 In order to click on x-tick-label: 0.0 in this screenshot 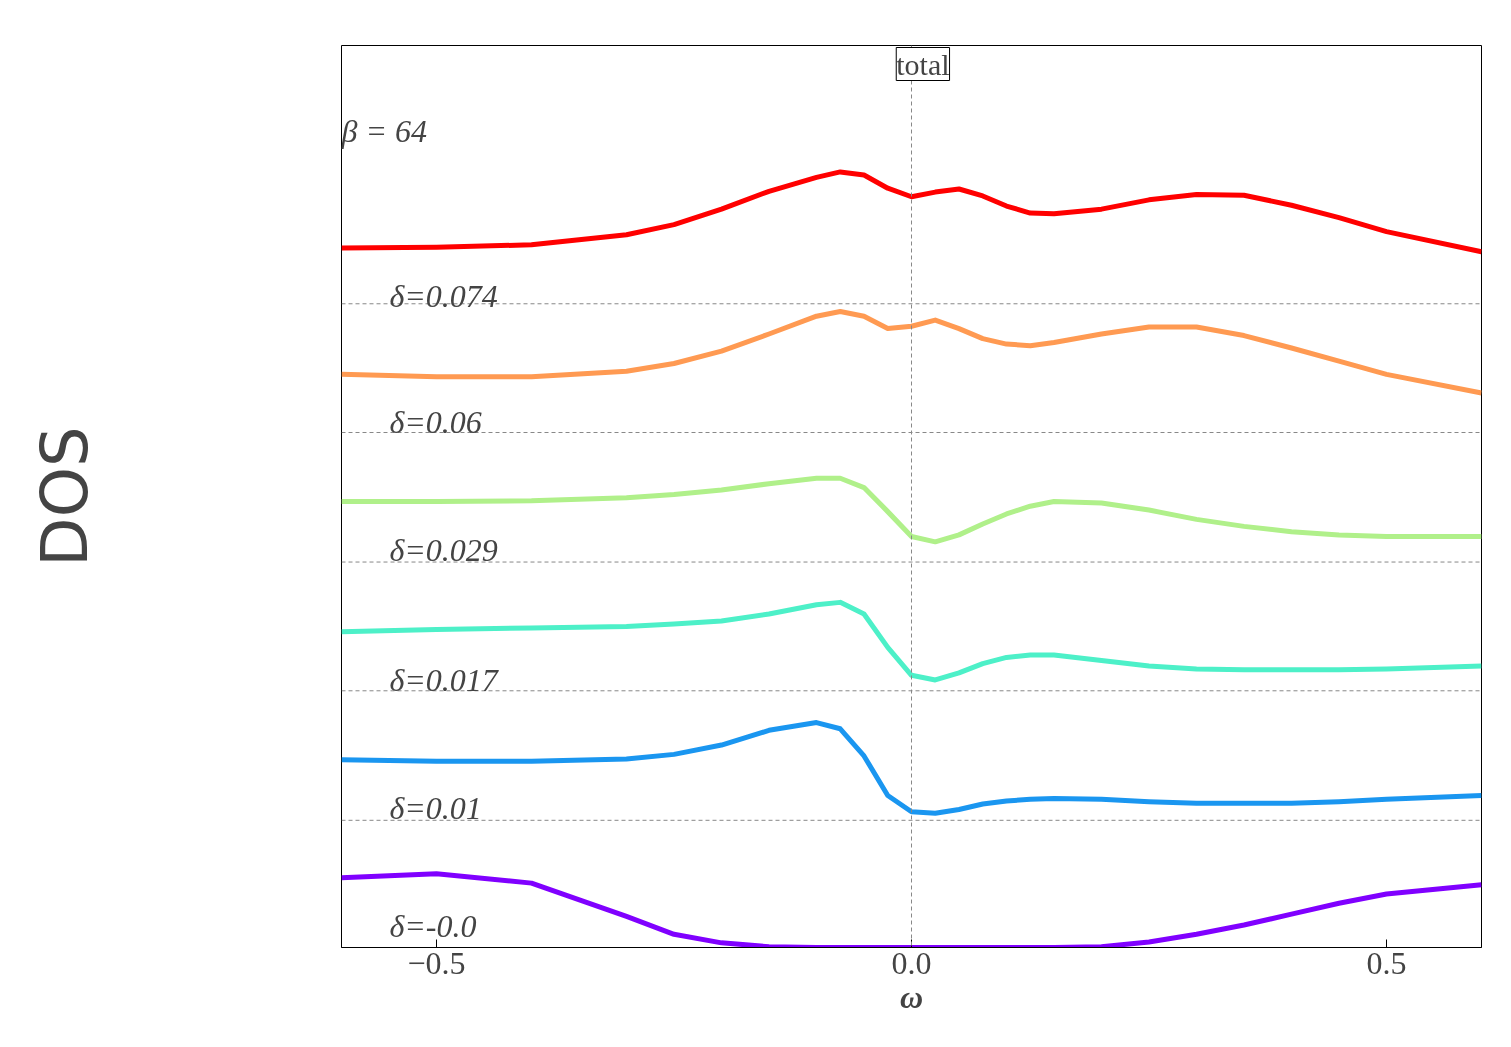, I will do `click(911, 962)`.